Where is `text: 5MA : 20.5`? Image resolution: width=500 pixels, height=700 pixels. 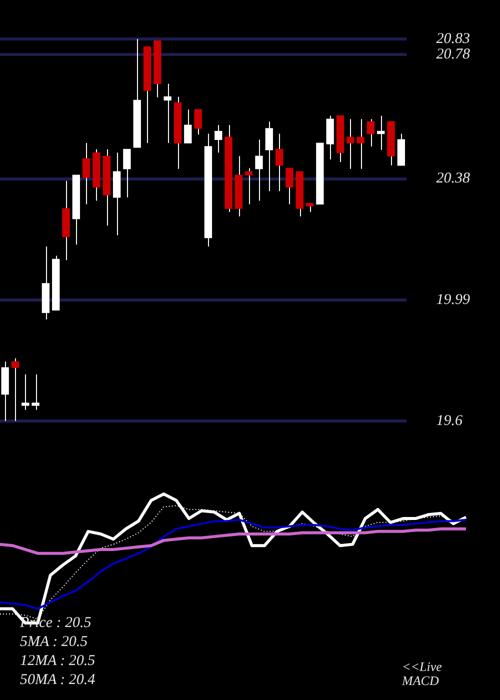 text: 5MA : 20.5 is located at coordinates (54, 642).